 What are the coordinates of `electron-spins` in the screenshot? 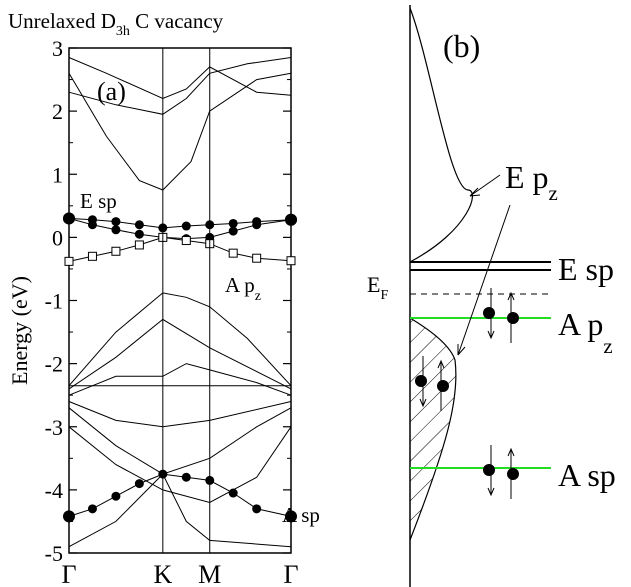 It's located at (467, 393).